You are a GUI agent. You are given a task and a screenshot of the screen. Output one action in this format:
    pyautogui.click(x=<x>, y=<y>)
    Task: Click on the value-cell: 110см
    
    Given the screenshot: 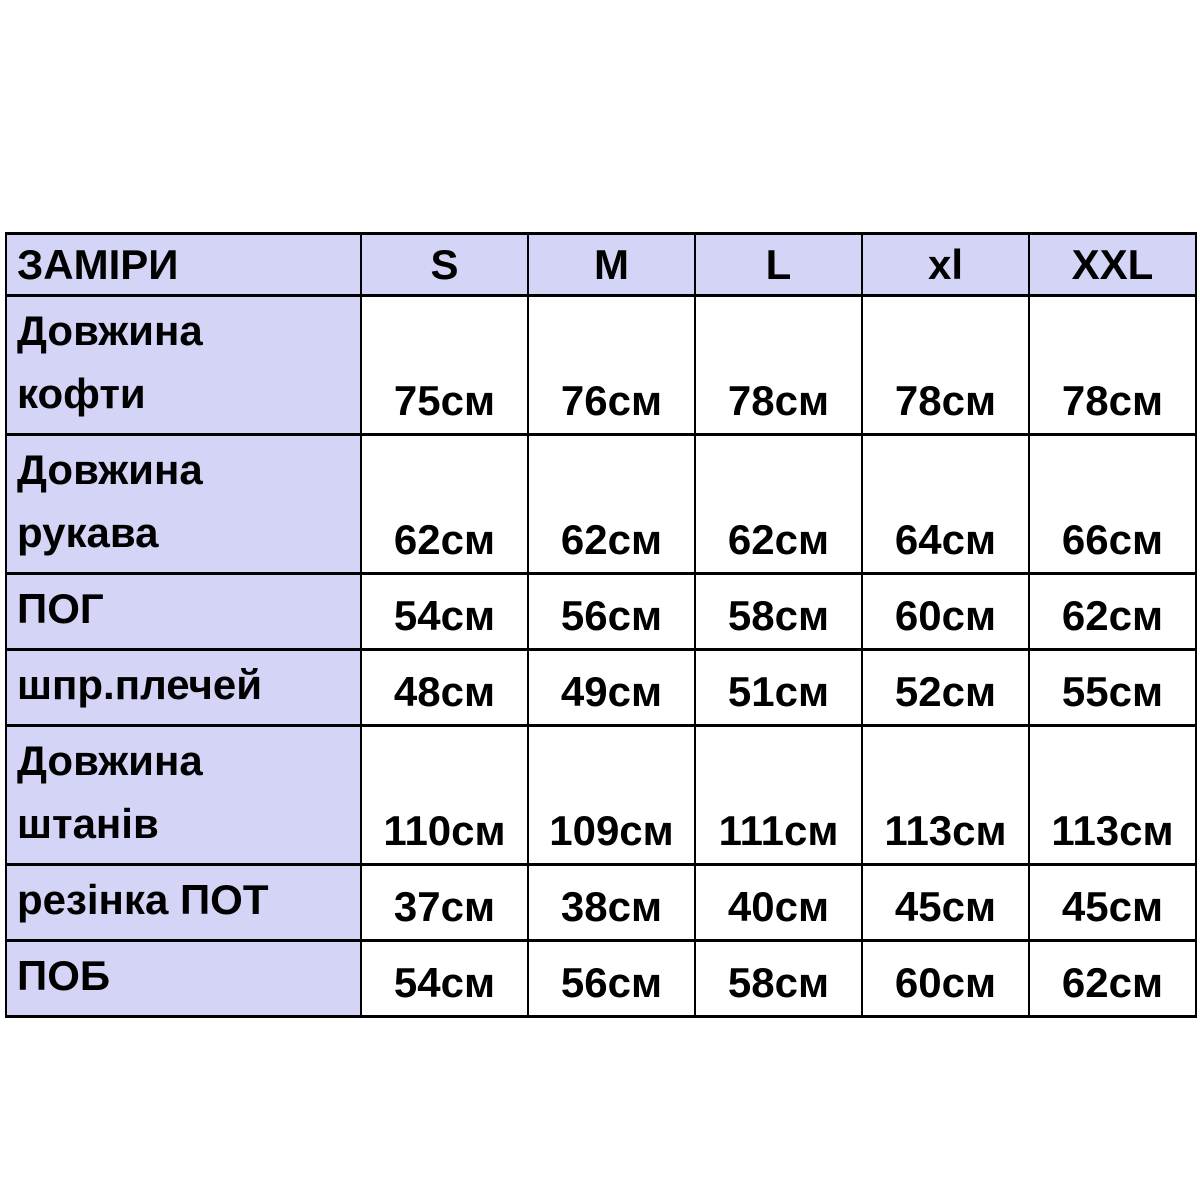 What is the action you would take?
    pyautogui.click(x=444, y=795)
    